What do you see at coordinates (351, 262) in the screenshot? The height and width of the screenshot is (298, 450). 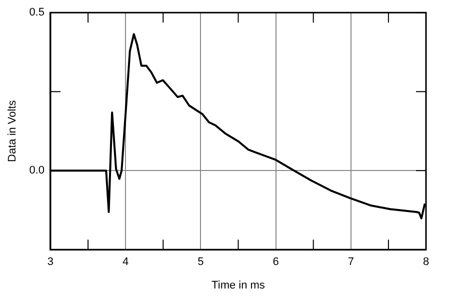 I see `x-tick-label: 7` at bounding box center [351, 262].